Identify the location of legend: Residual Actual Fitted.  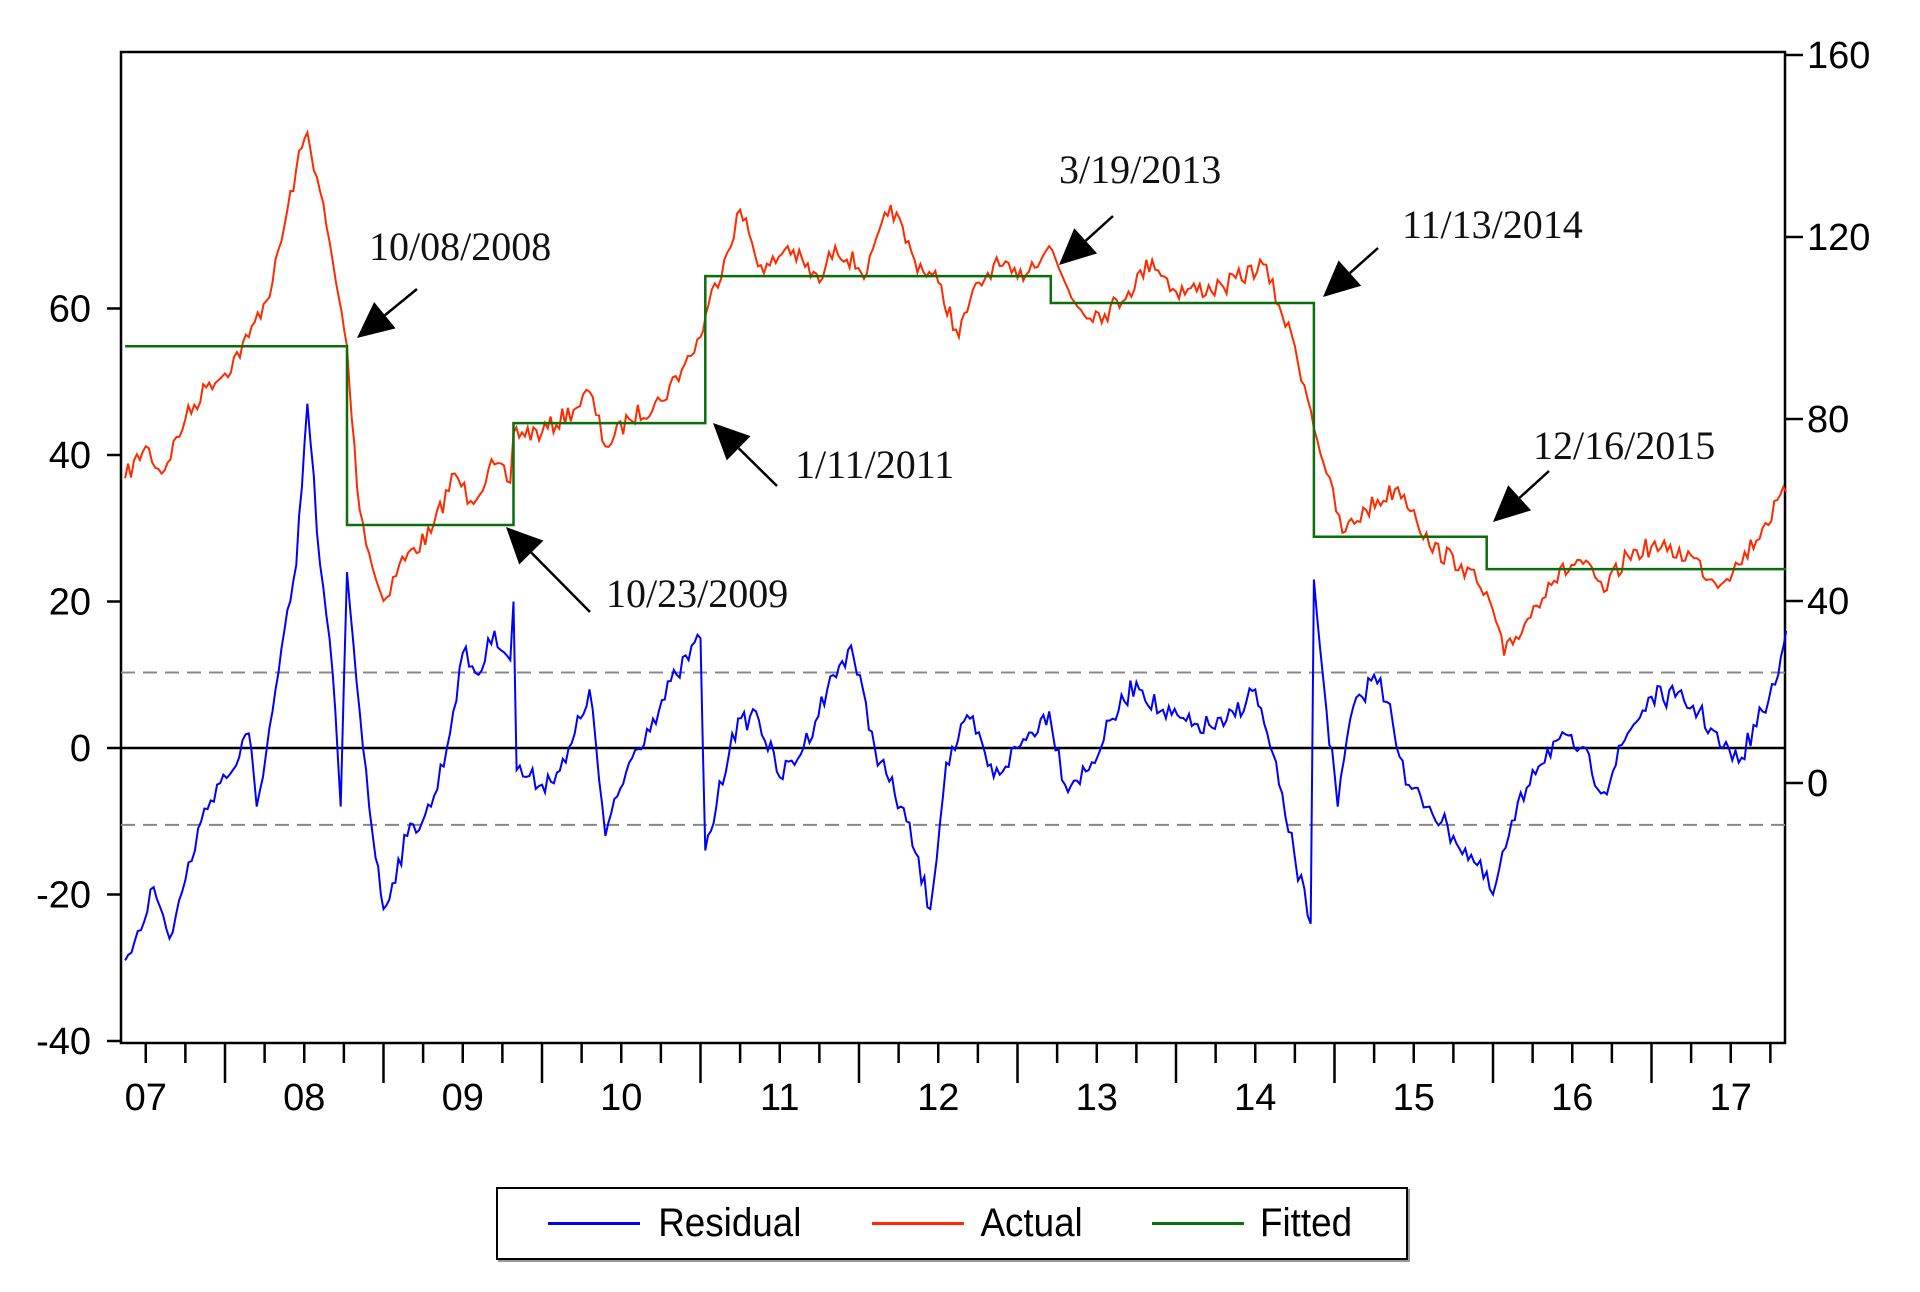
(952, 1223).